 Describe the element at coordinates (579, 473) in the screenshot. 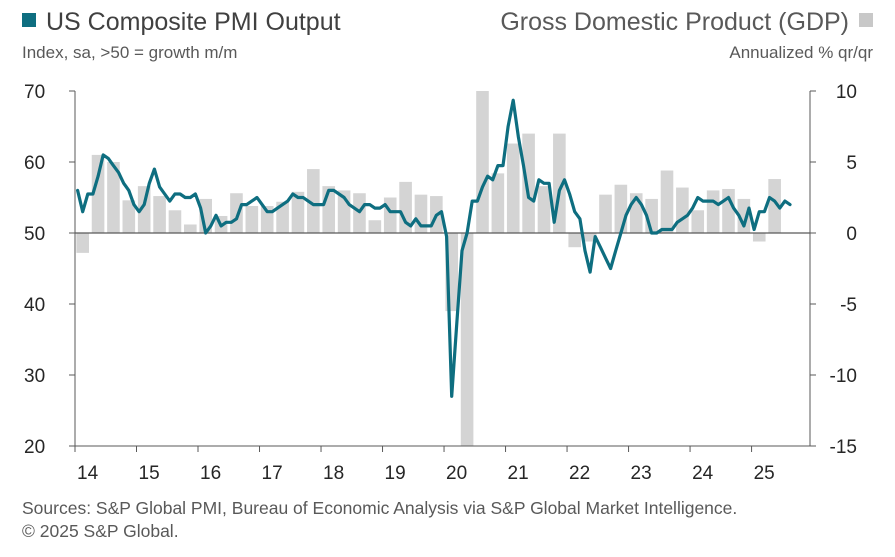

I see `x-tick-label: 22` at that location.